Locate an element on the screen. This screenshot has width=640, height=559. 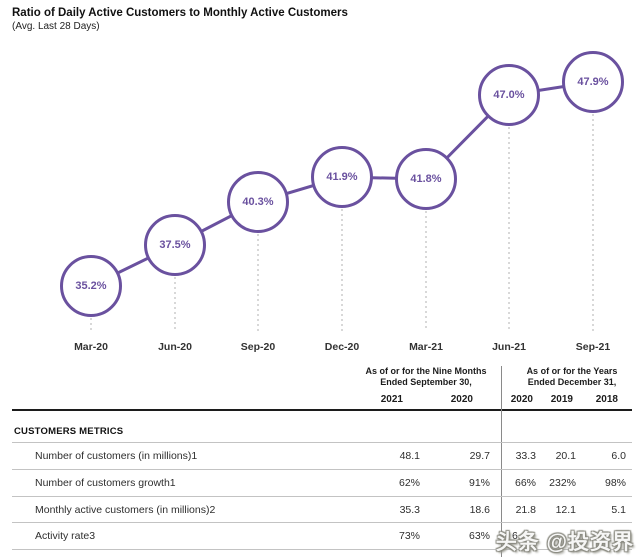
data-point-label: 35.2% is located at coordinates (91, 286).